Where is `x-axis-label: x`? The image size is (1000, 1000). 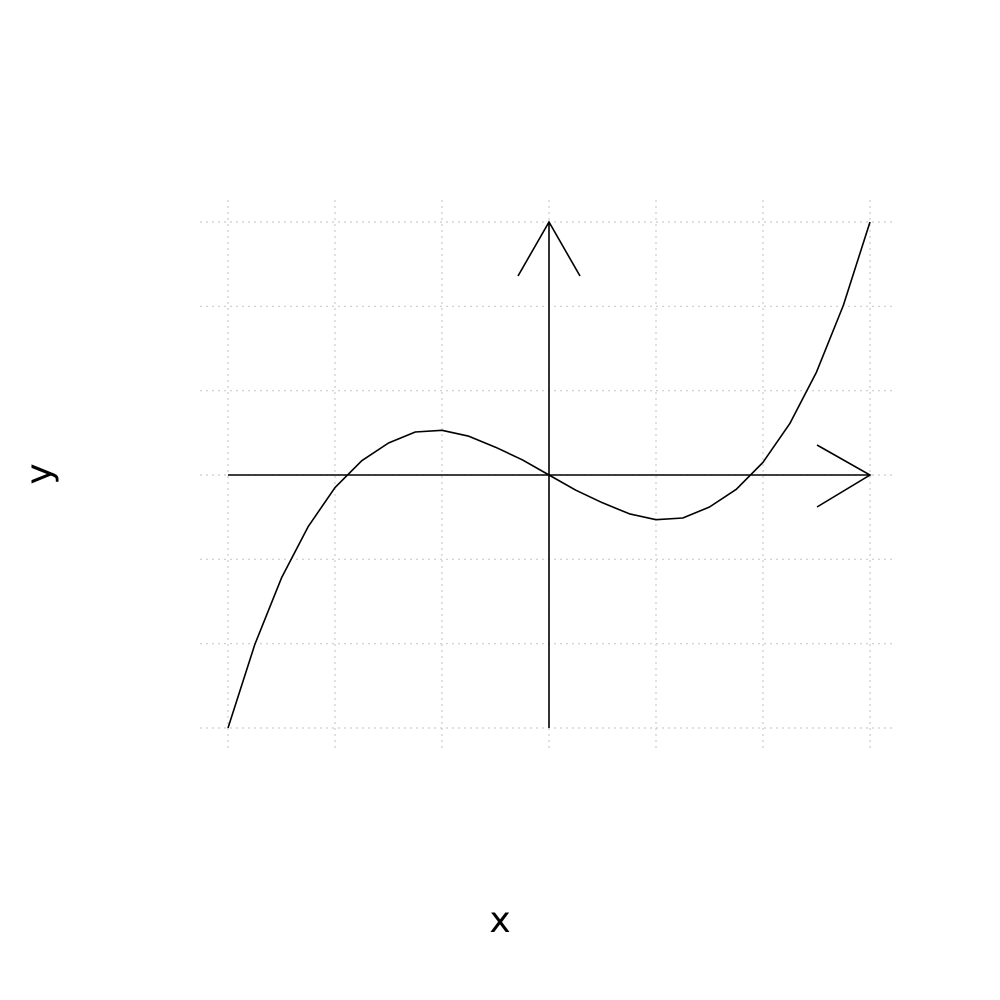
x-axis-label: x is located at coordinates (500, 920).